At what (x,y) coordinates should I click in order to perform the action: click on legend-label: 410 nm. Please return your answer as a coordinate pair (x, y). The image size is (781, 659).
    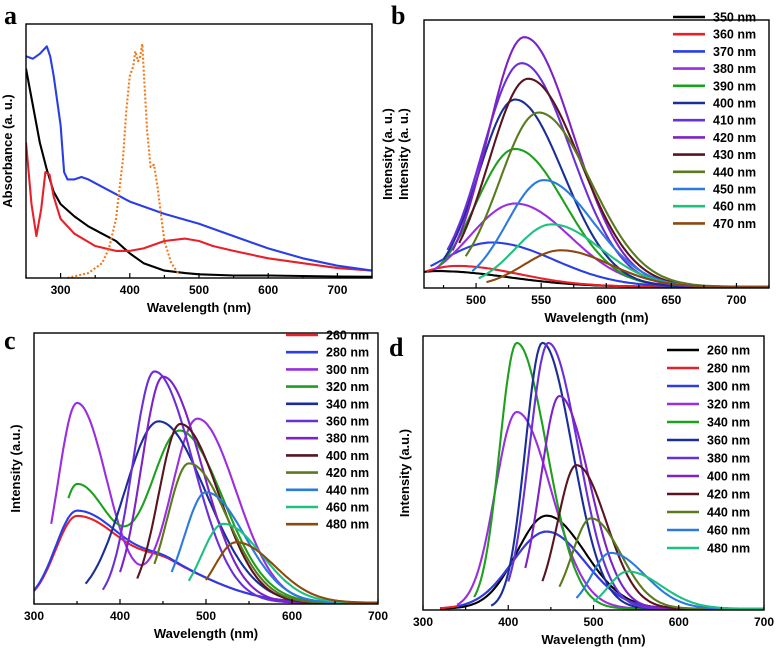
    Looking at the image, I should click on (734, 121).